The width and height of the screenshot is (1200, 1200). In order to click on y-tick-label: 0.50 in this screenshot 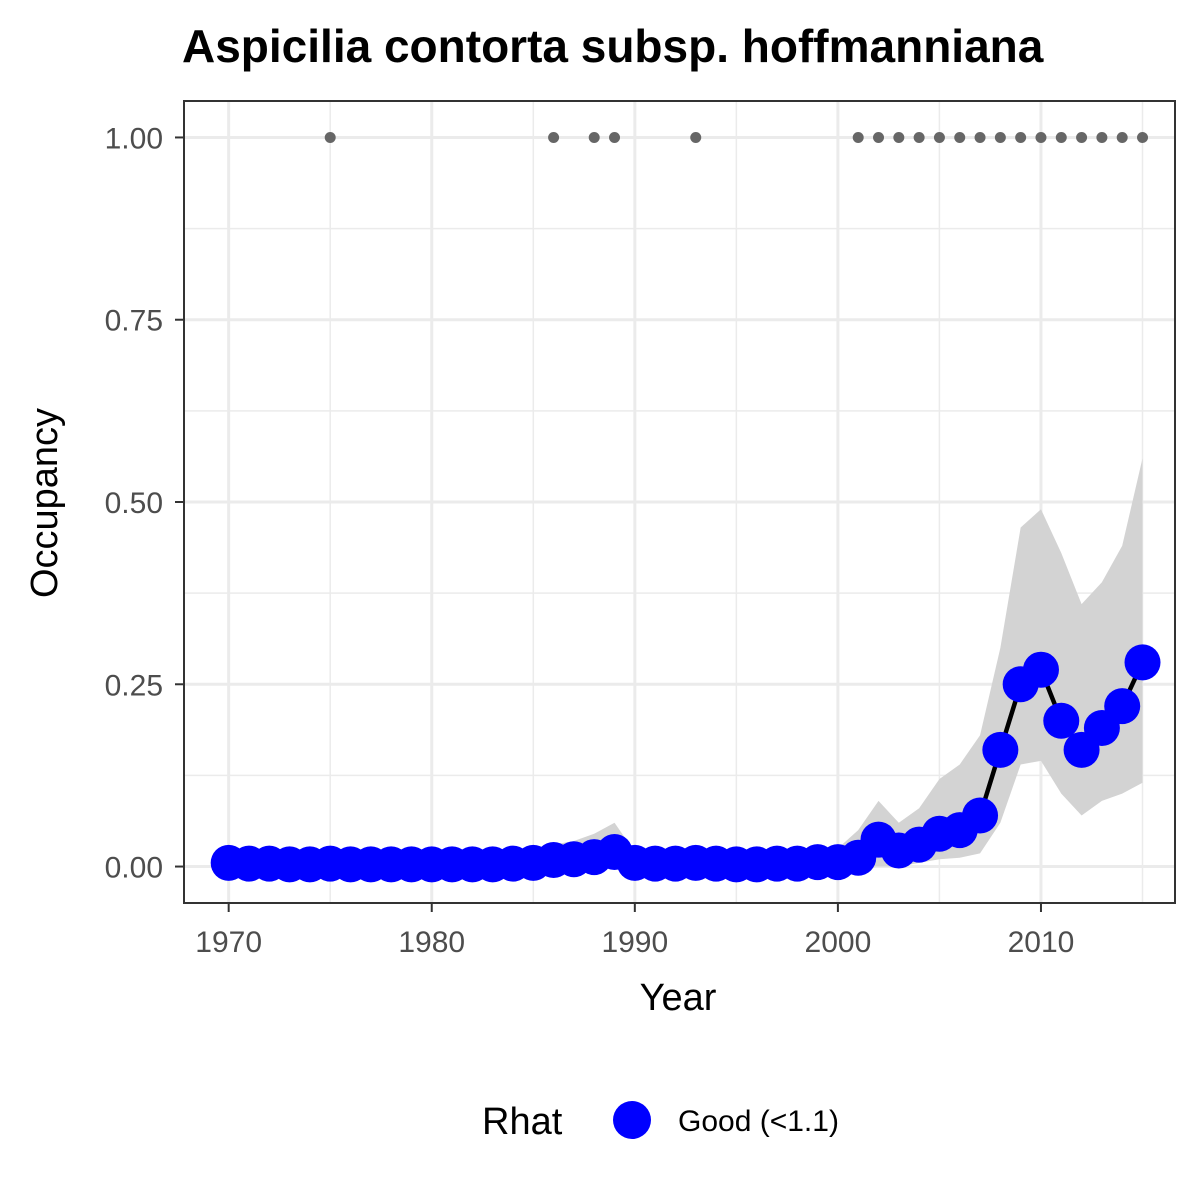, I will do `click(134, 503)`.